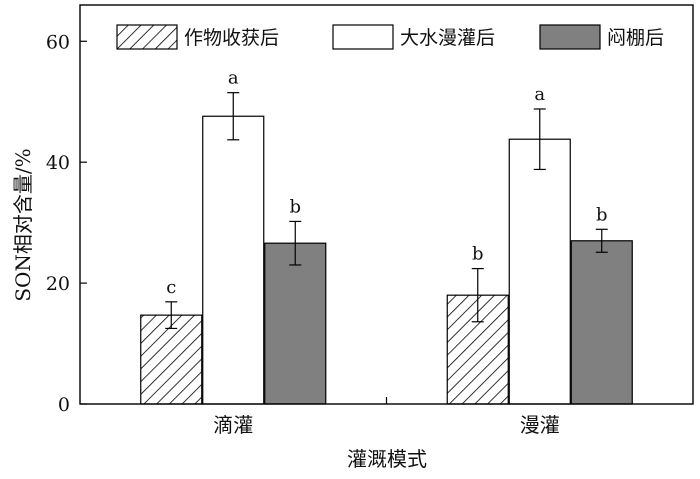  What do you see at coordinates (231, 38) in the screenshot?
I see `legend-label: 作物收获后` at bounding box center [231, 38].